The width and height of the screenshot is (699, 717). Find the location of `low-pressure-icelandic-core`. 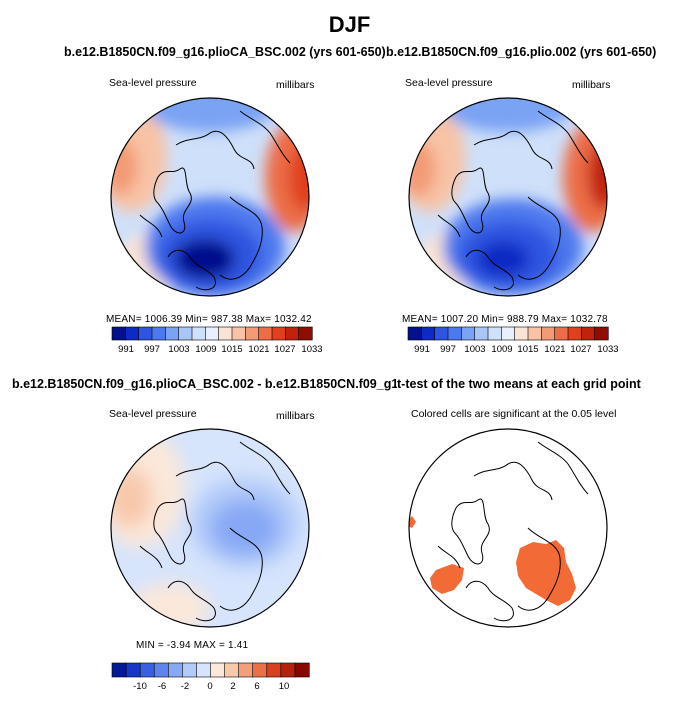

low-pressure-icelandic-core is located at coordinates (503, 259).